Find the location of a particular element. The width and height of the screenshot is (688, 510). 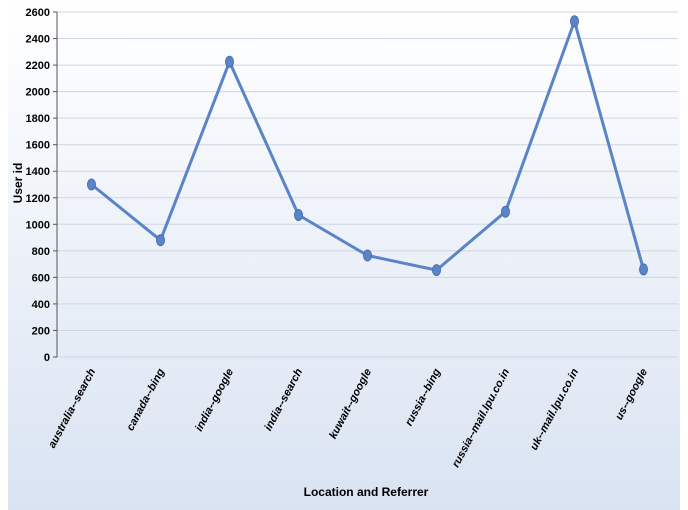

y-tick-label: 1400 is located at coordinates (38, 172).